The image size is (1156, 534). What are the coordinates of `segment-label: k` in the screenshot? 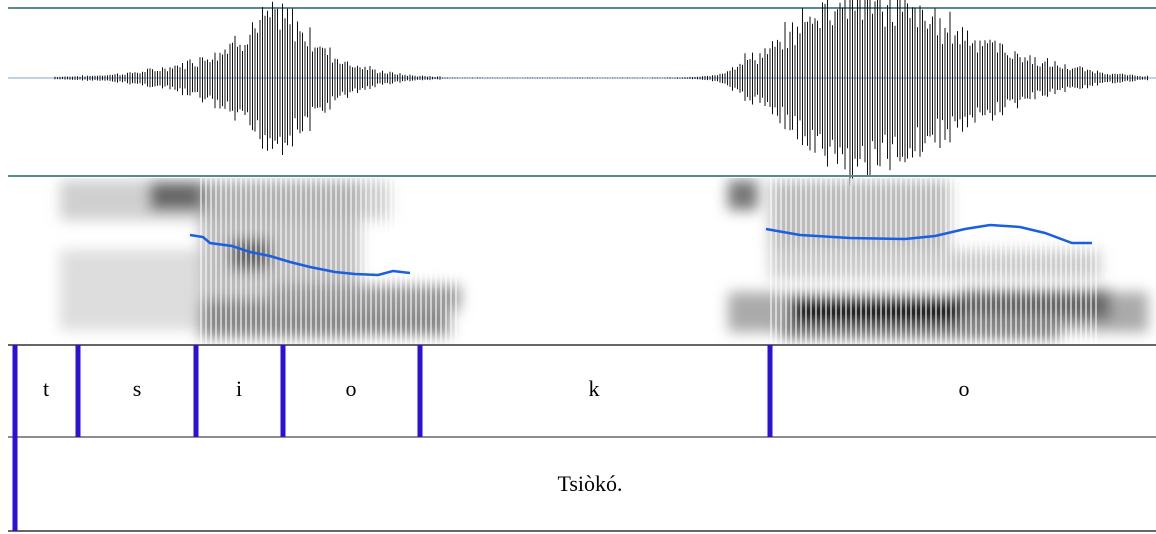 It's located at (594, 388).